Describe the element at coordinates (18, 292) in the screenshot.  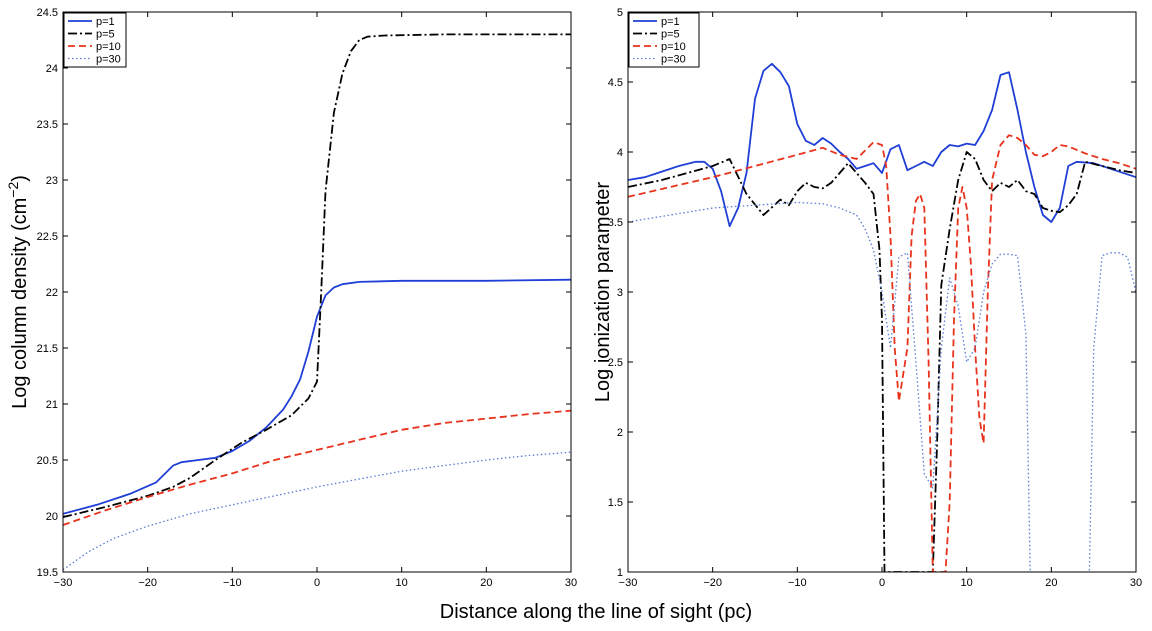
I see `y-axis-label: Log column density (cm−2)` at that location.